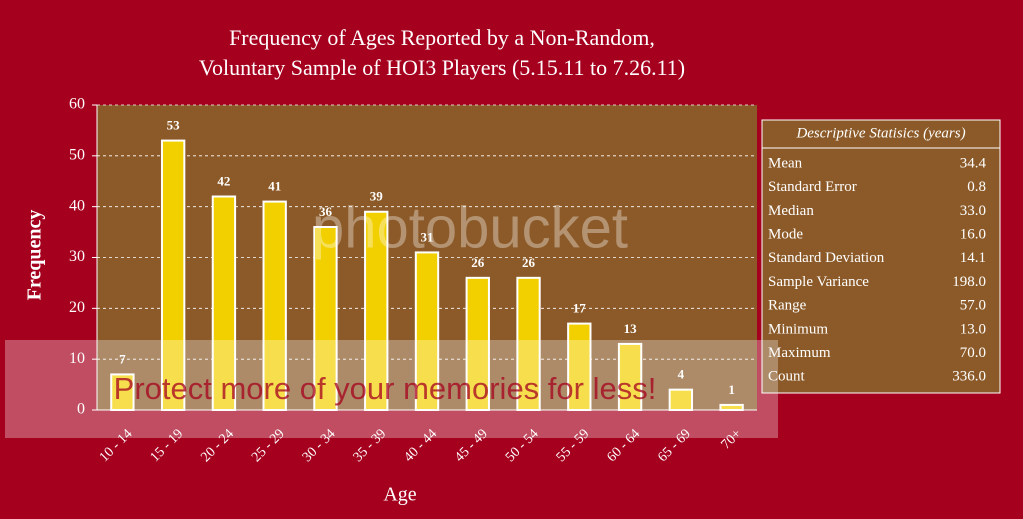 Image resolution: width=1023 pixels, height=519 pixels. I want to click on table-value: 198.0, so click(969, 282).